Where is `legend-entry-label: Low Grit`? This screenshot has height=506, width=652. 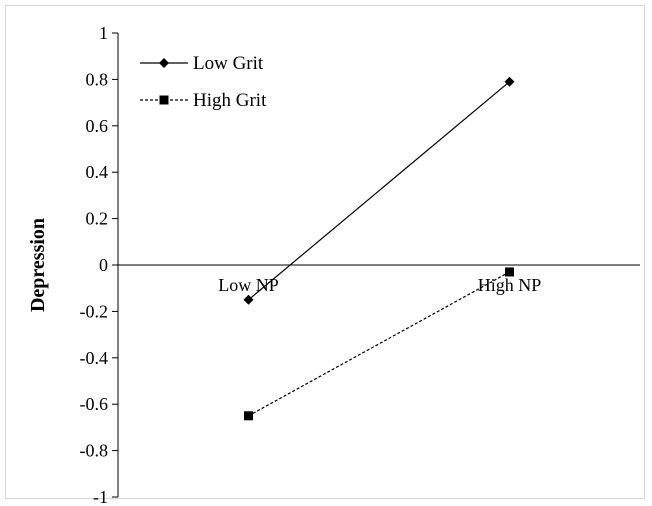
legend-entry-label: Low Grit is located at coordinates (228, 63).